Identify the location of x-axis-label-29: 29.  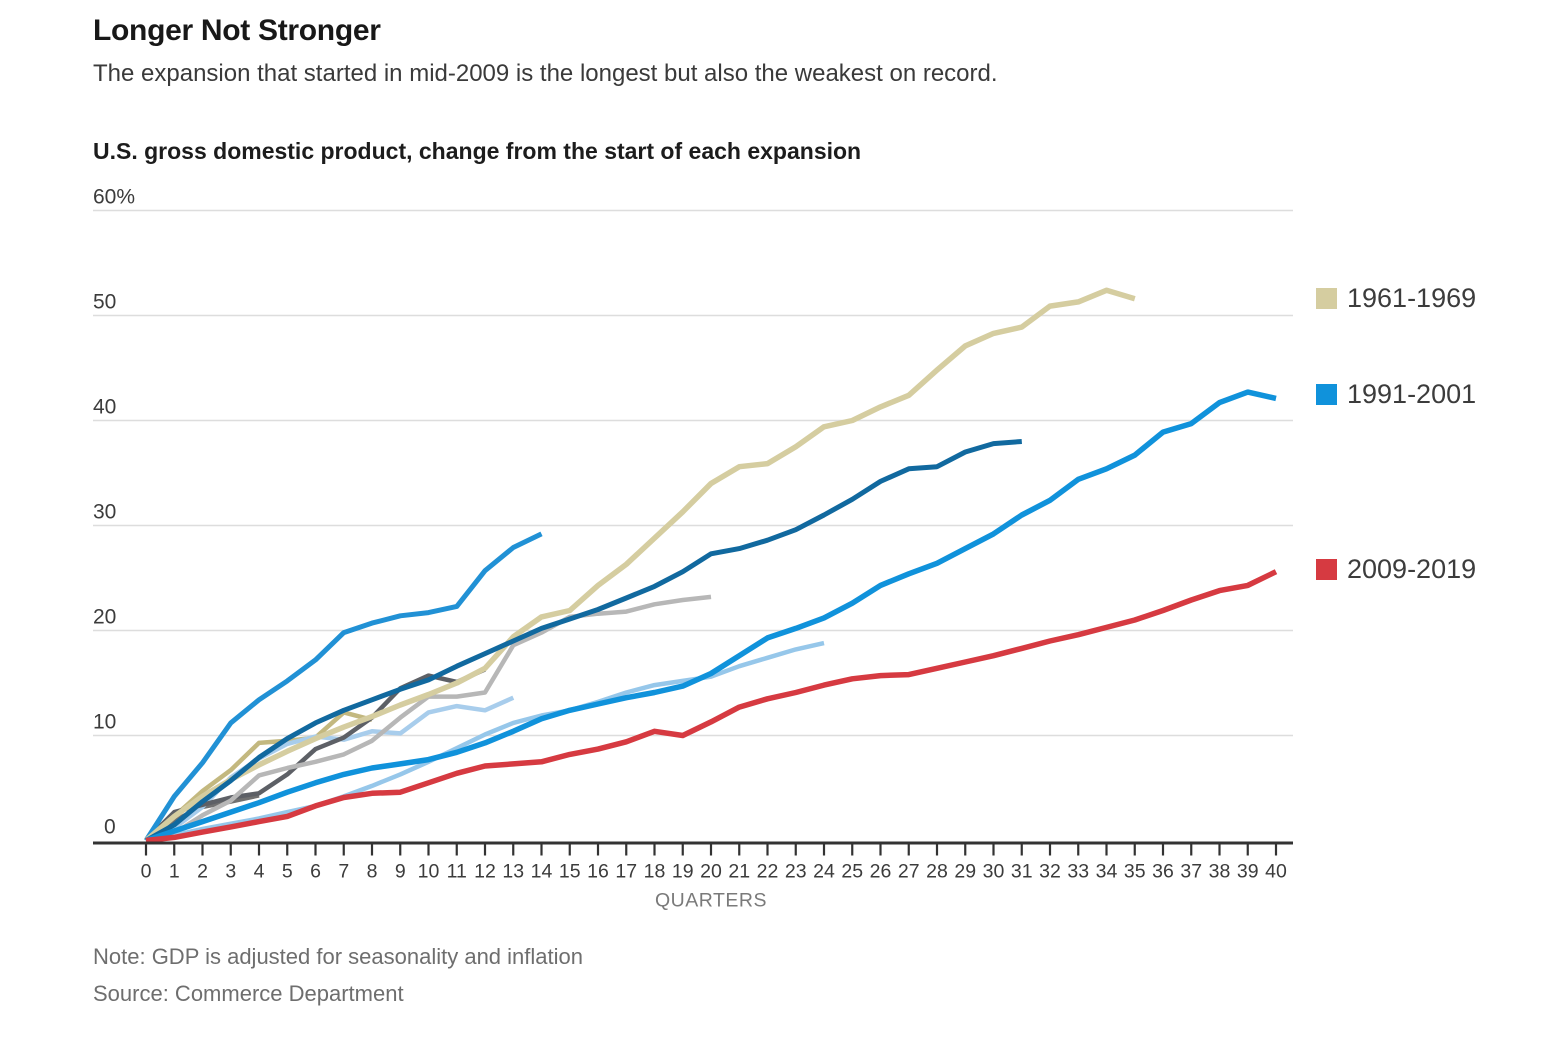
(965, 872).